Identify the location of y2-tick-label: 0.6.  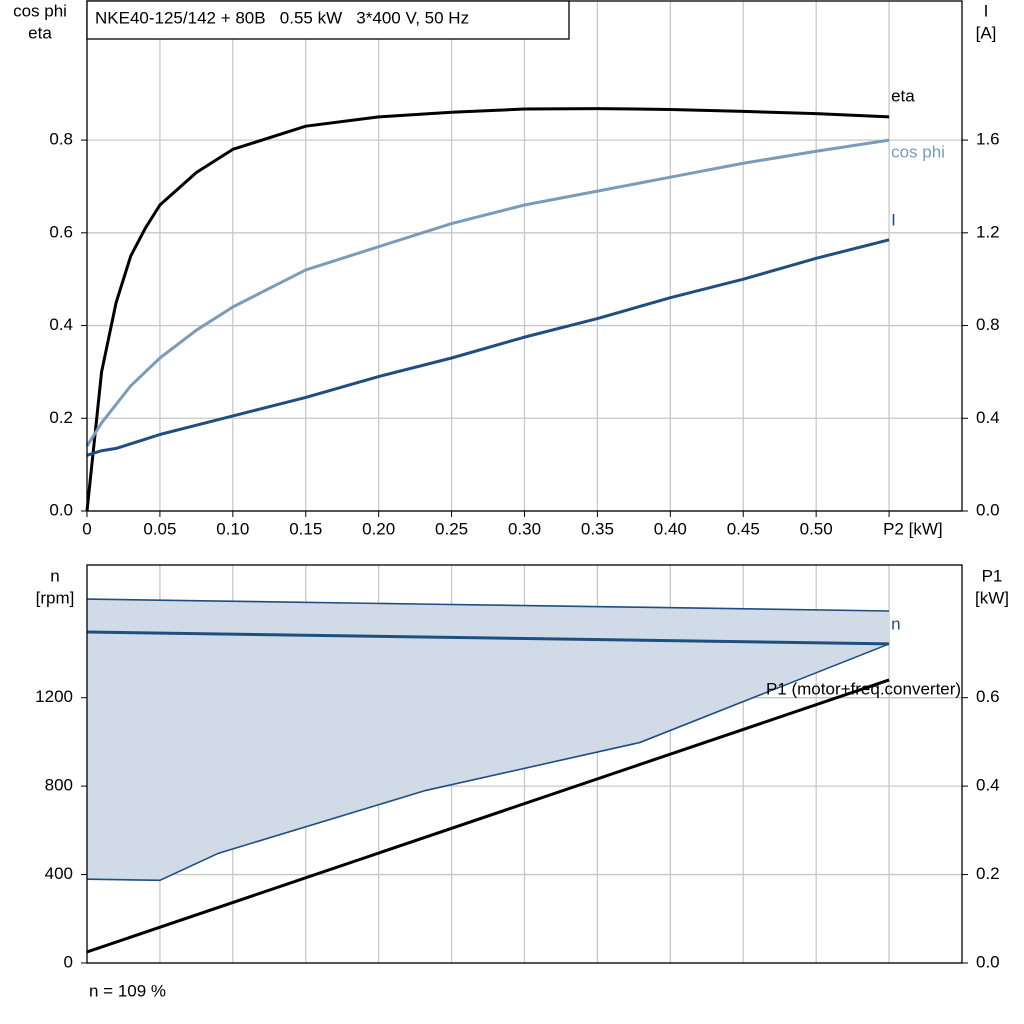
(988, 696).